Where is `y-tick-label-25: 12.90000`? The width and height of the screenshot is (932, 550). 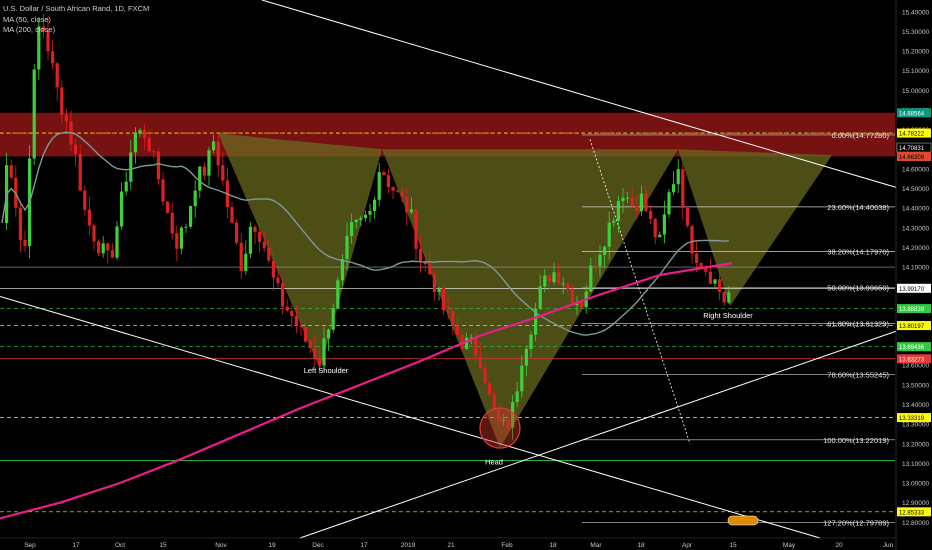 y-tick-label-25: 12.90000 is located at coordinates (915, 503).